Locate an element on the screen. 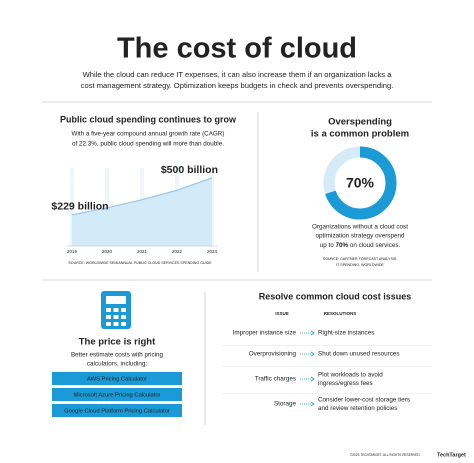 Image resolution: width=474 pixels, height=463 pixels. x-tick-label: 2019 is located at coordinates (72, 251).